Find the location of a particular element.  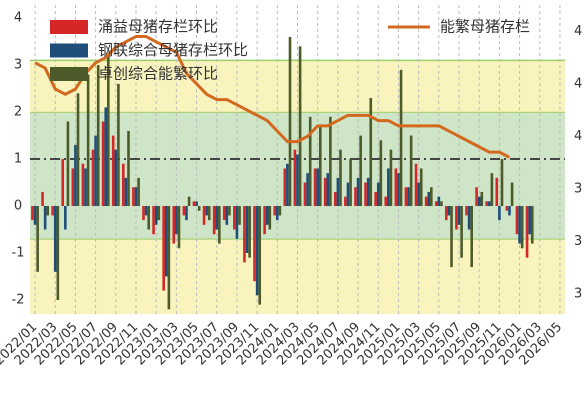

legend-label: 钢联综合母猪存栏环比 is located at coordinates (173, 50).